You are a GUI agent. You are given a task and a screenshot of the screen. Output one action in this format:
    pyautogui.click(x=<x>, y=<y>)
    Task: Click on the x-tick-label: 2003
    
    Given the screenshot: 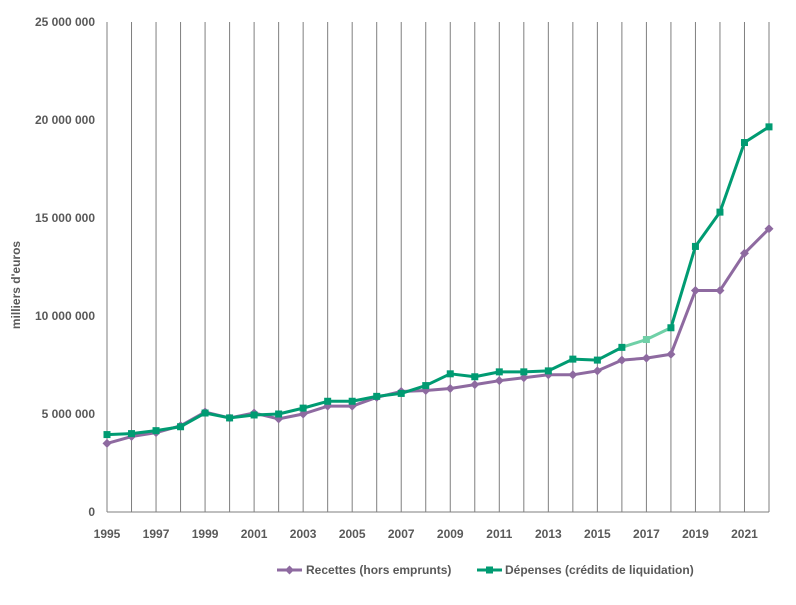 What is the action you would take?
    pyautogui.click(x=303, y=534)
    